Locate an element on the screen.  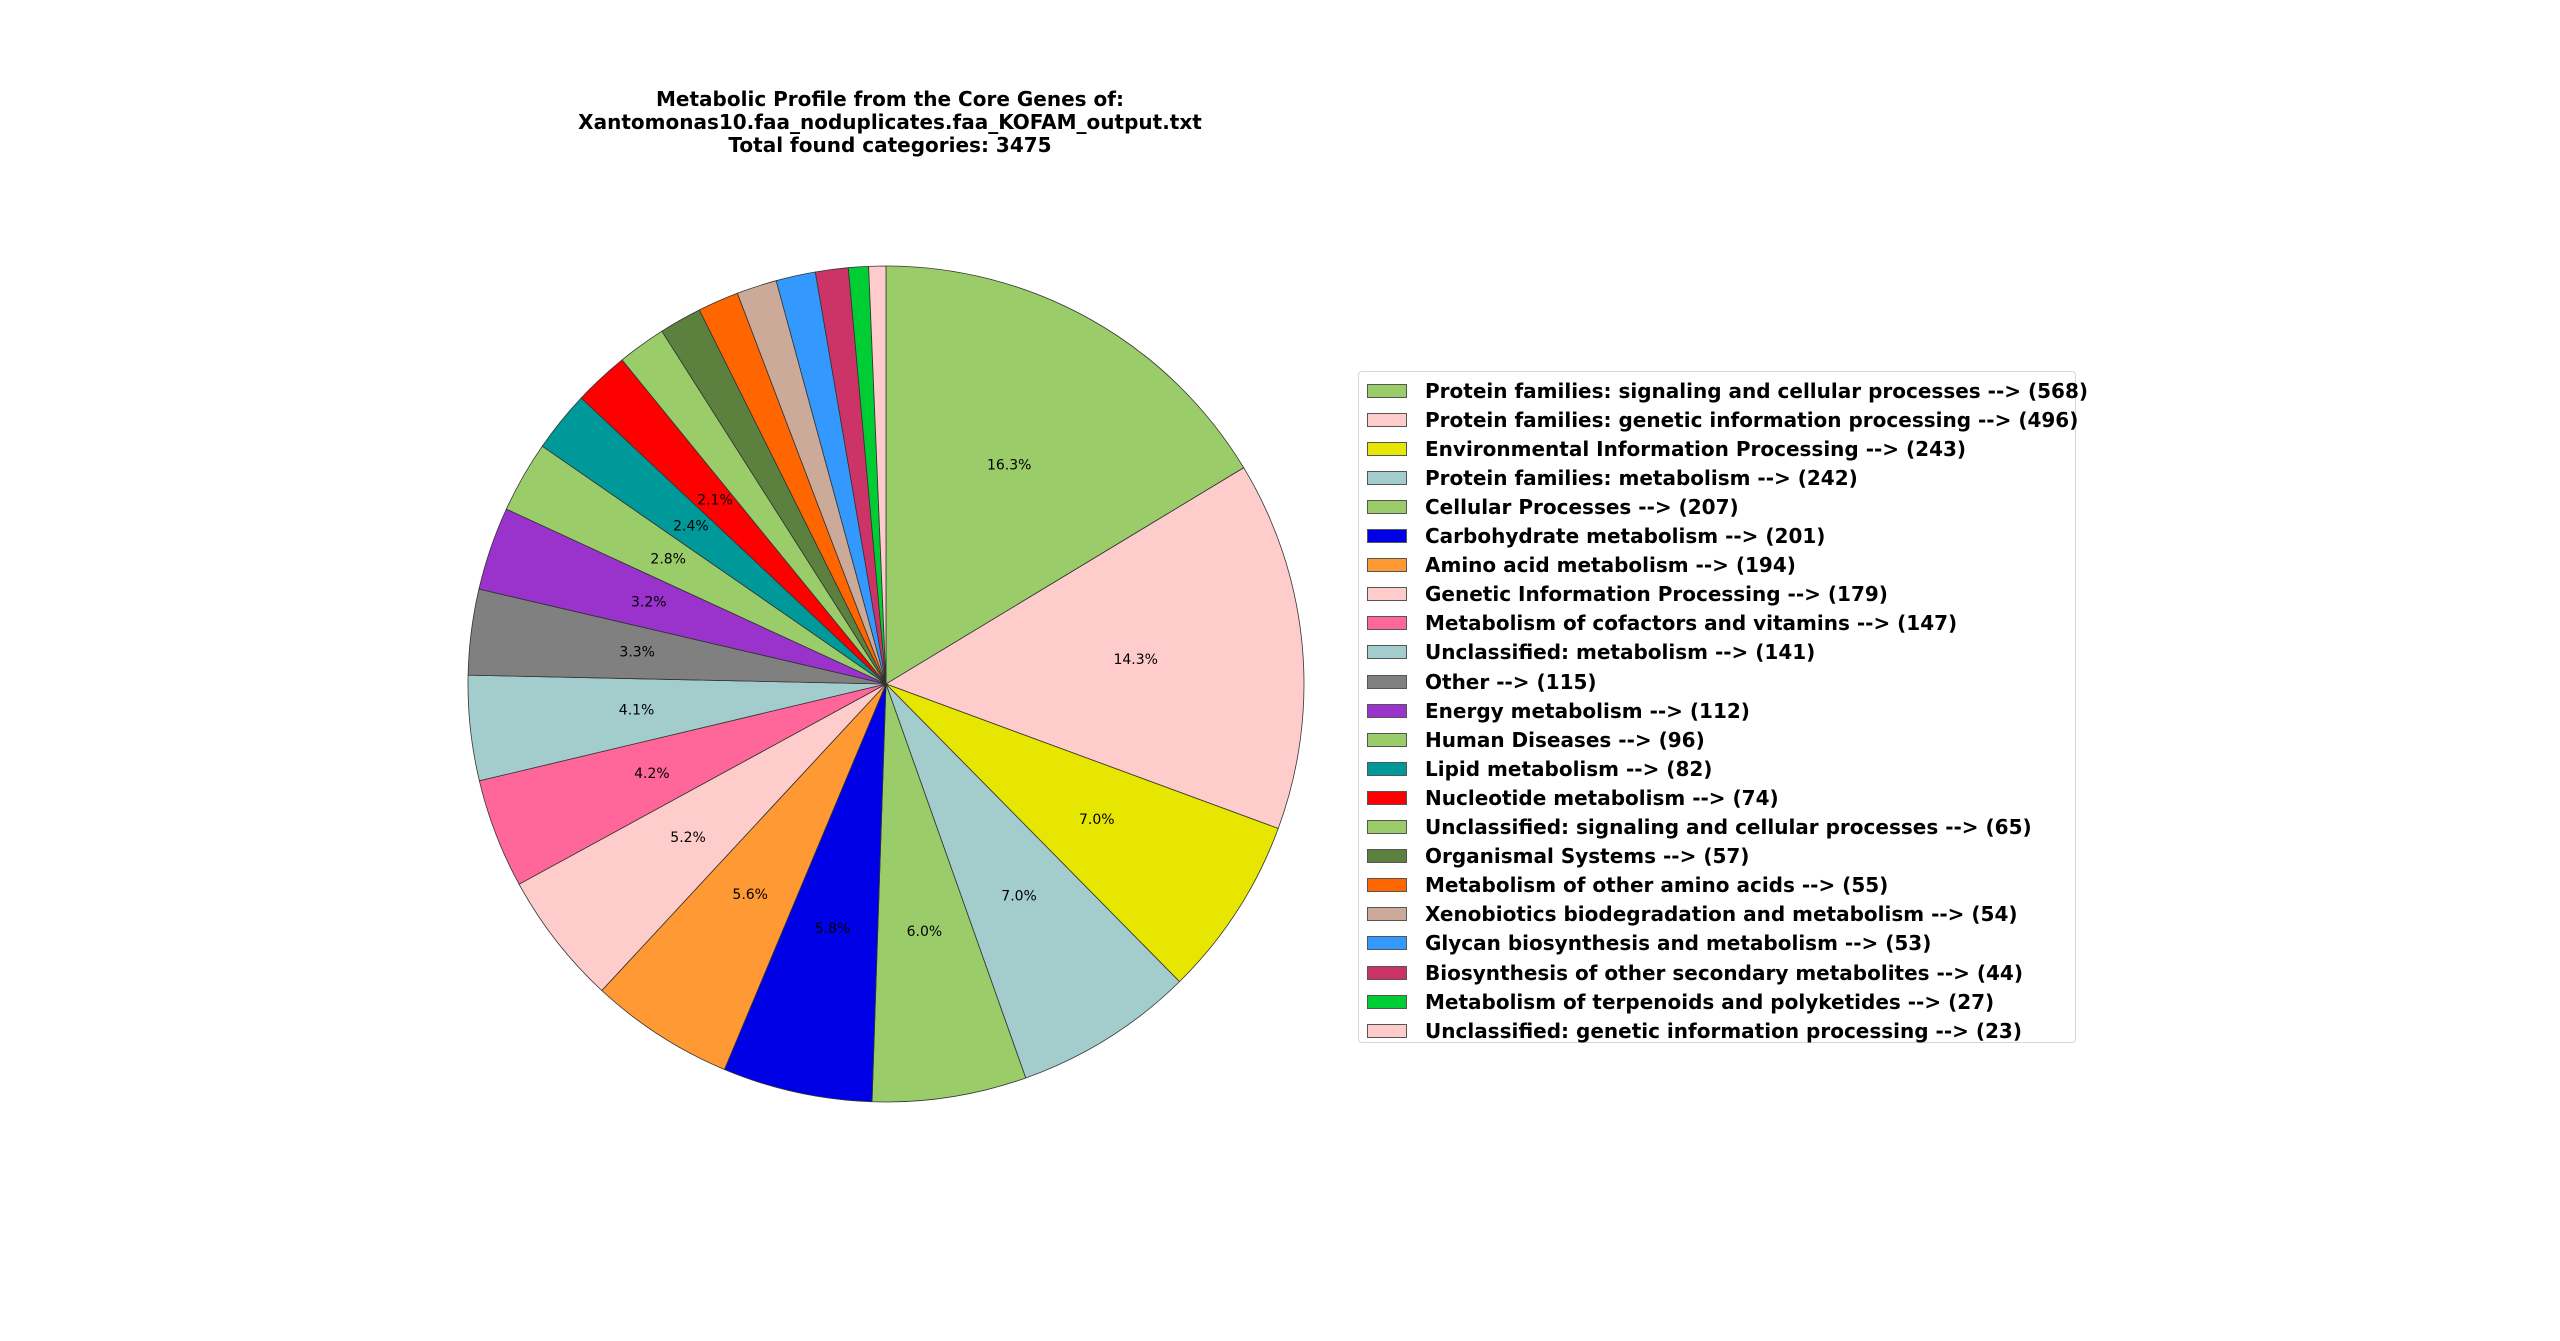
slice-percent-label: 4.2% is located at coordinates (652, 774).